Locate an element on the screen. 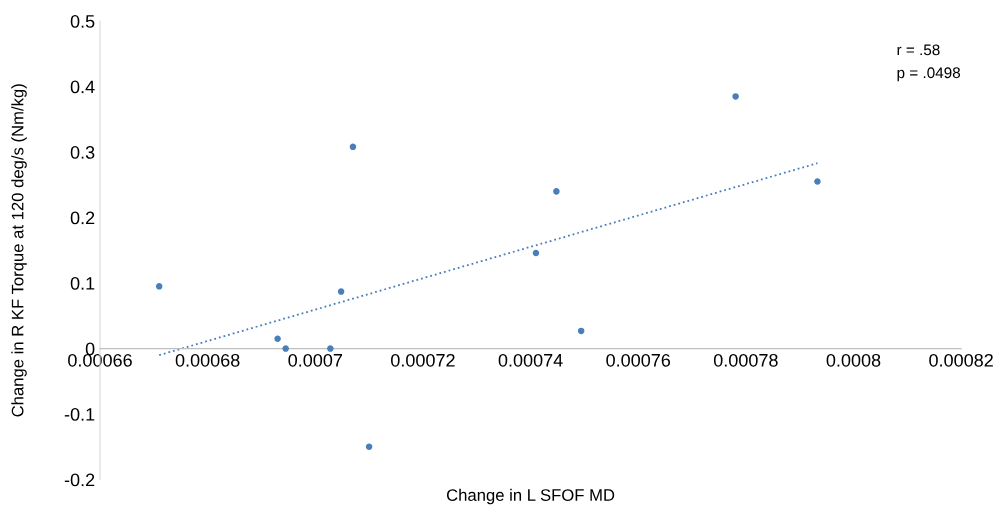 The image size is (1006, 527). y-tick-label: 0.5 is located at coordinates (82, 21).